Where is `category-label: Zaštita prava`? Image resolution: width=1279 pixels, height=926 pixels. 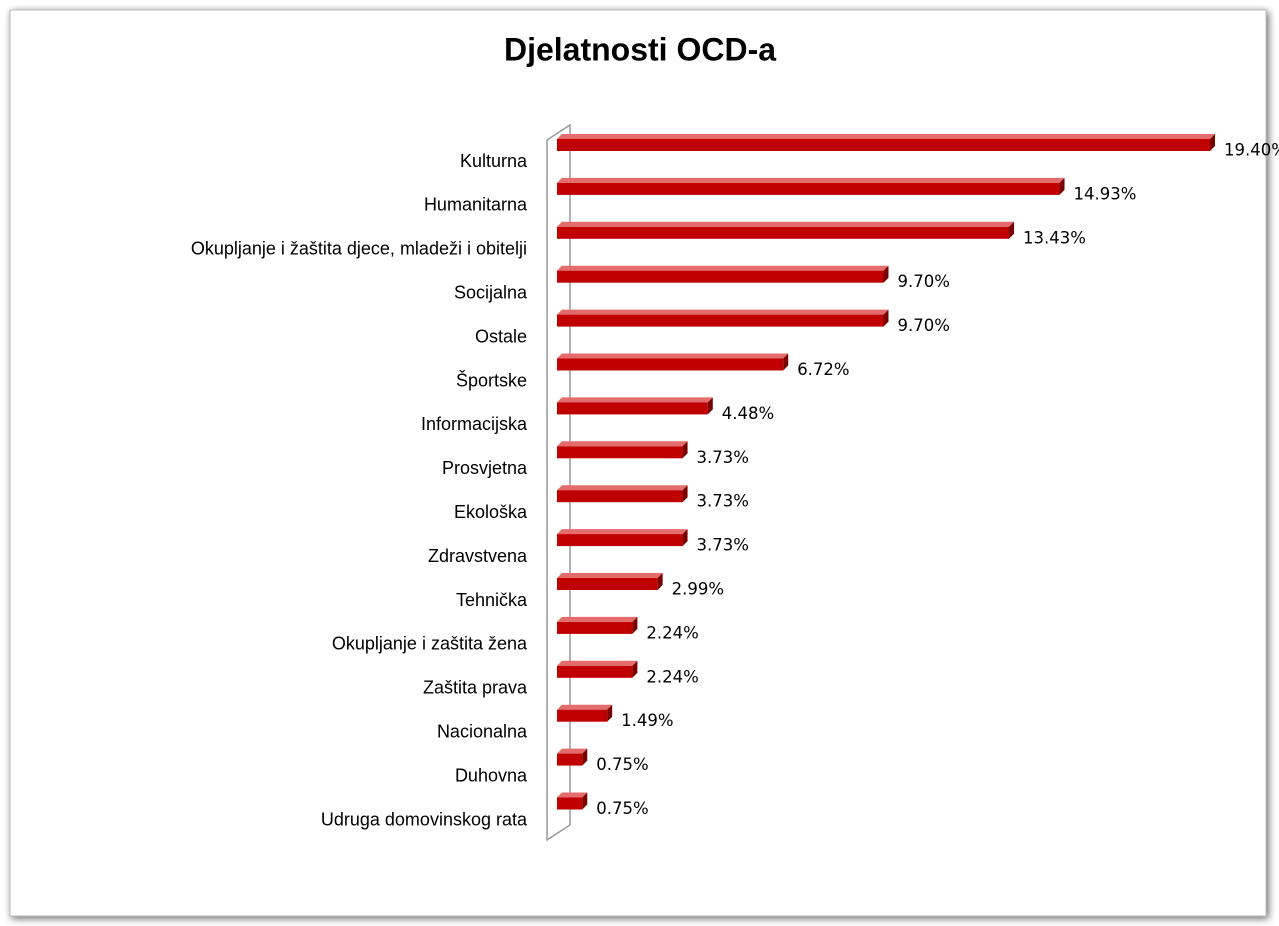
category-label: Zaštita prava is located at coordinates (475, 688).